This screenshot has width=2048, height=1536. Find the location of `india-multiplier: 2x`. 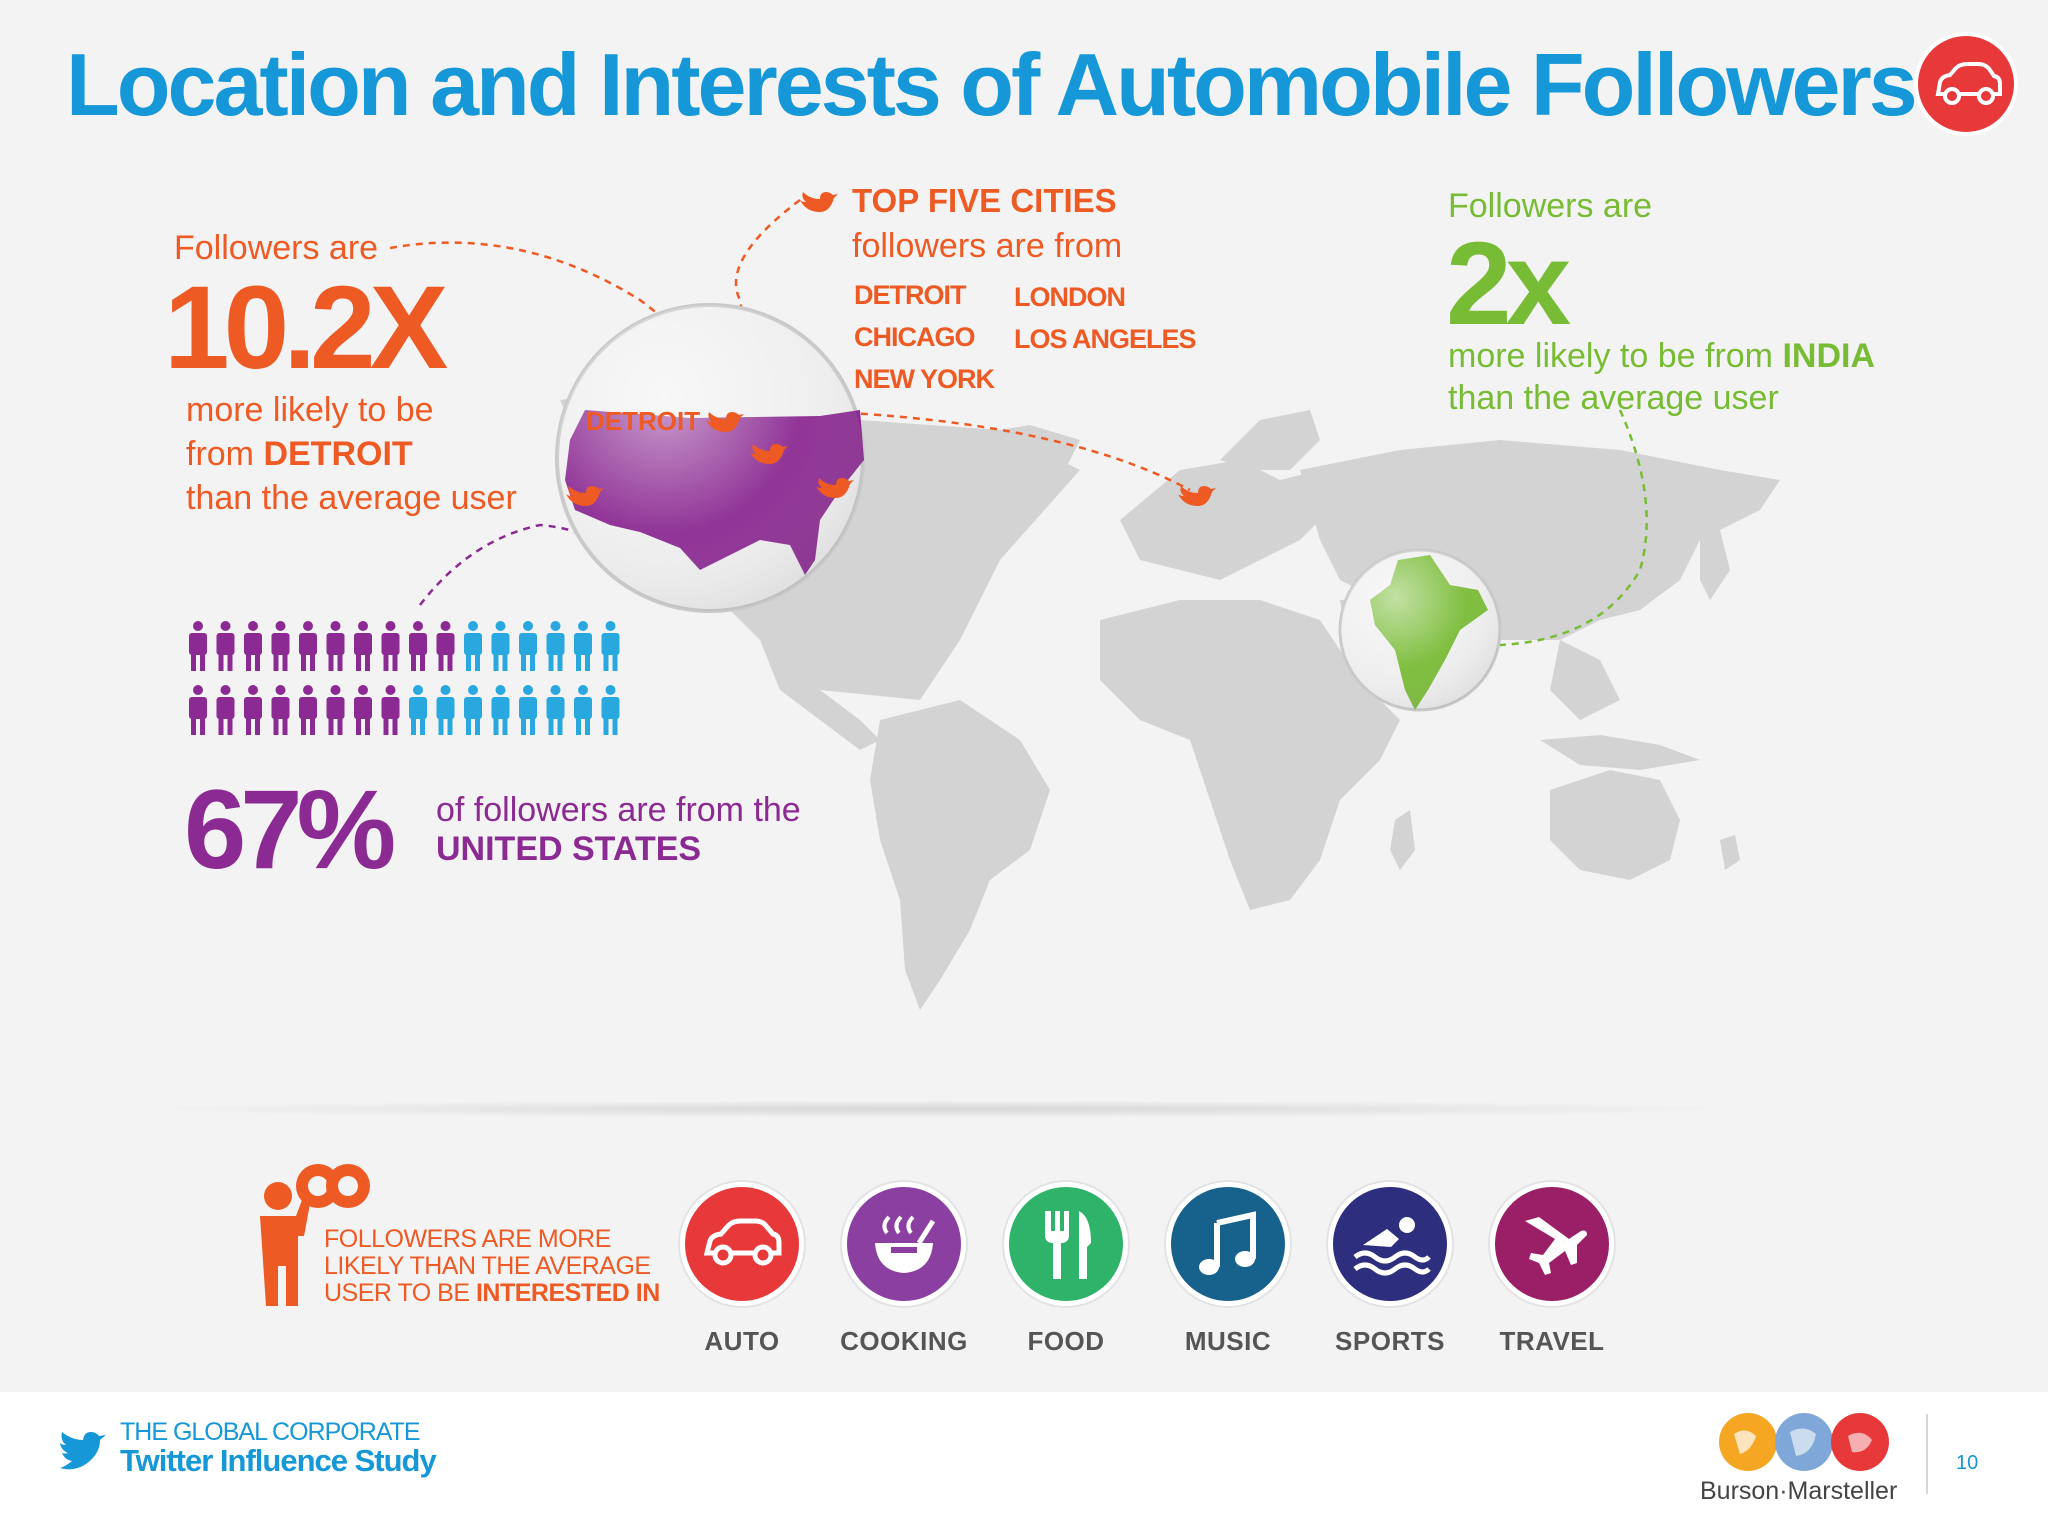

india-multiplier: 2x is located at coordinates (1508, 284).